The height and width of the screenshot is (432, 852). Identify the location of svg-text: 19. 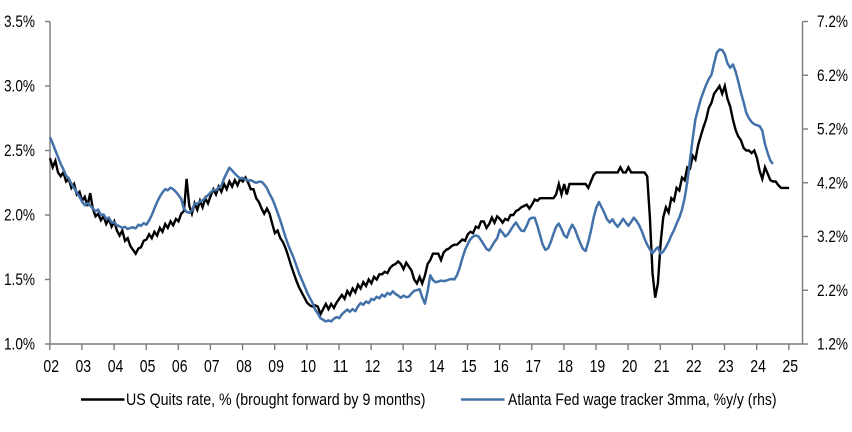
(598, 366).